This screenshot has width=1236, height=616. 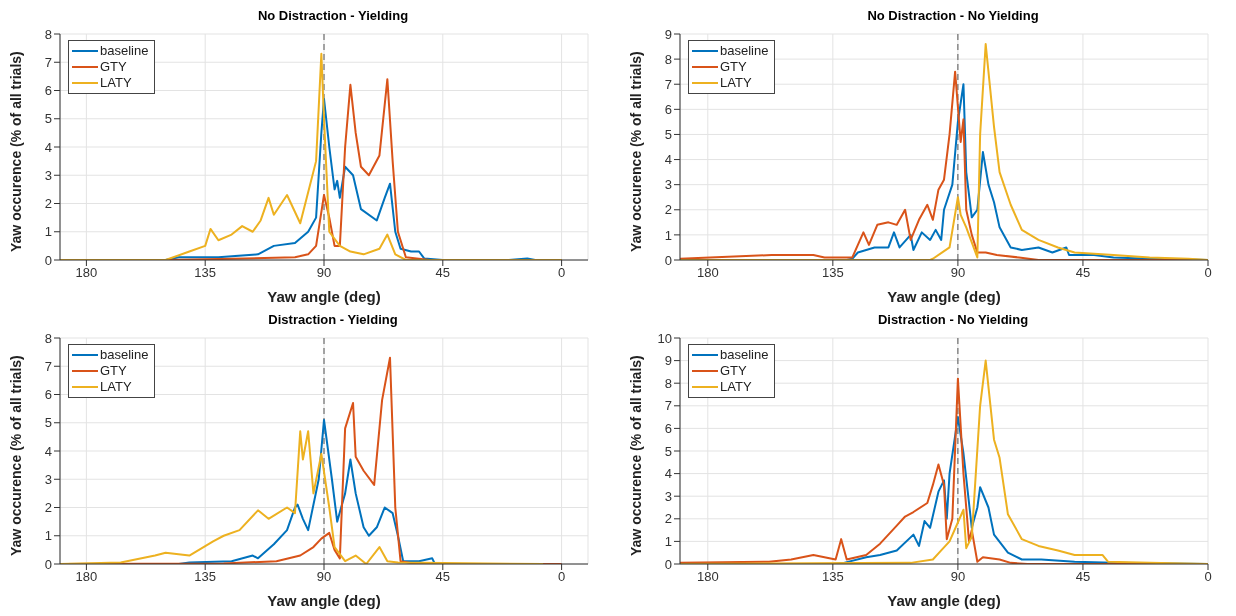 What do you see at coordinates (664, 338) in the screenshot?
I see `y-tick-label: 10` at bounding box center [664, 338].